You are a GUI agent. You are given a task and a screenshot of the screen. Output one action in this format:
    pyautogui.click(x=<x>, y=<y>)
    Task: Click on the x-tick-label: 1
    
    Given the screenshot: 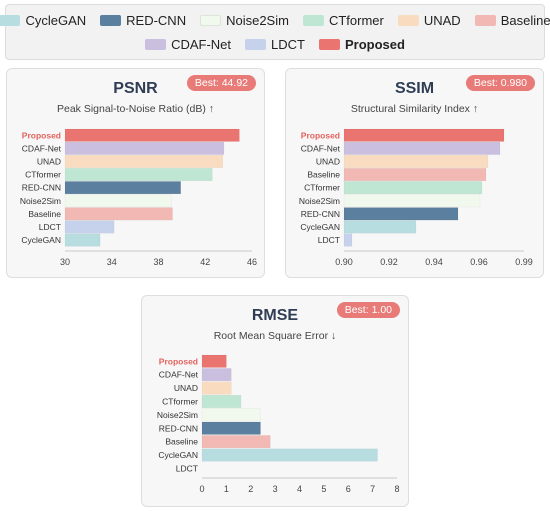 What is the action you would take?
    pyautogui.click(x=226, y=489)
    